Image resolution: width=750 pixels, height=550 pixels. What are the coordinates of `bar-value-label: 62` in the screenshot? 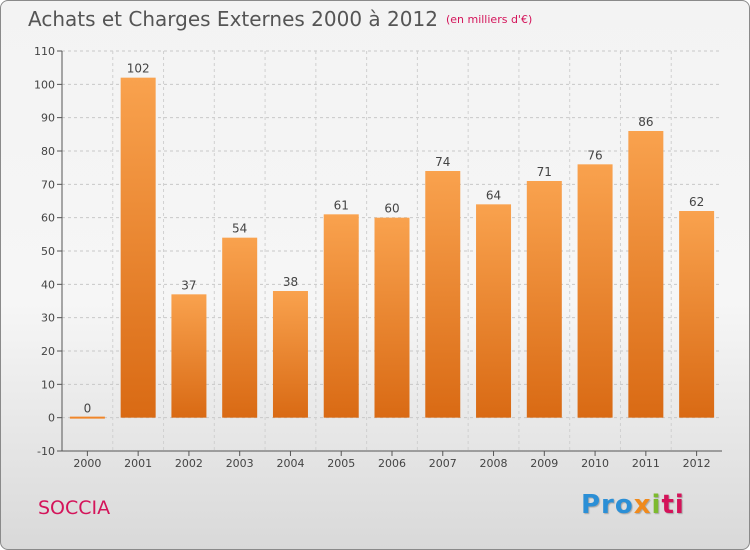 It's located at (696, 202).